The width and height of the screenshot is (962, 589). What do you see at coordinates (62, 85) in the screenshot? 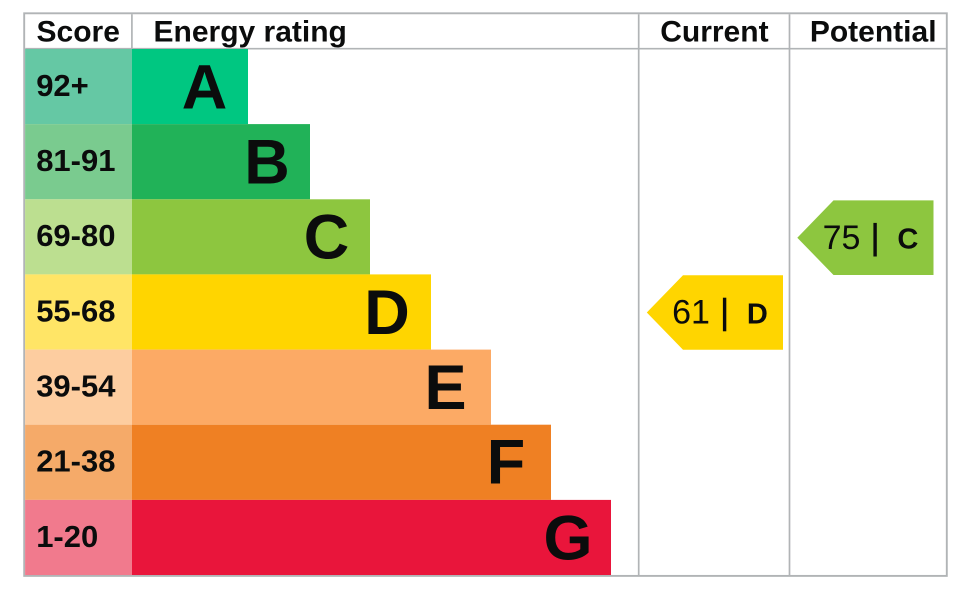
I see `svg-text: 92+` at bounding box center [62, 85].